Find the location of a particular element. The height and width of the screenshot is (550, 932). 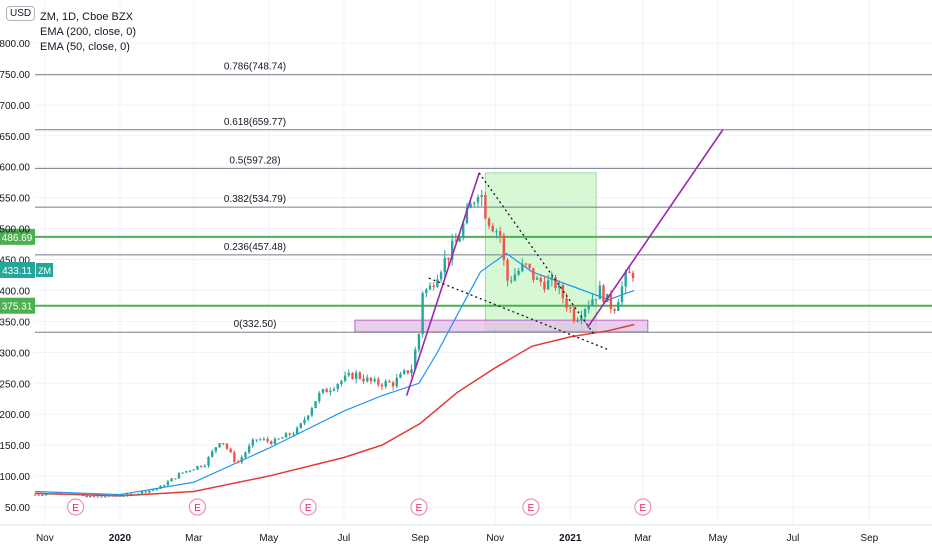

x-tick-label: 2020 is located at coordinates (120, 538).